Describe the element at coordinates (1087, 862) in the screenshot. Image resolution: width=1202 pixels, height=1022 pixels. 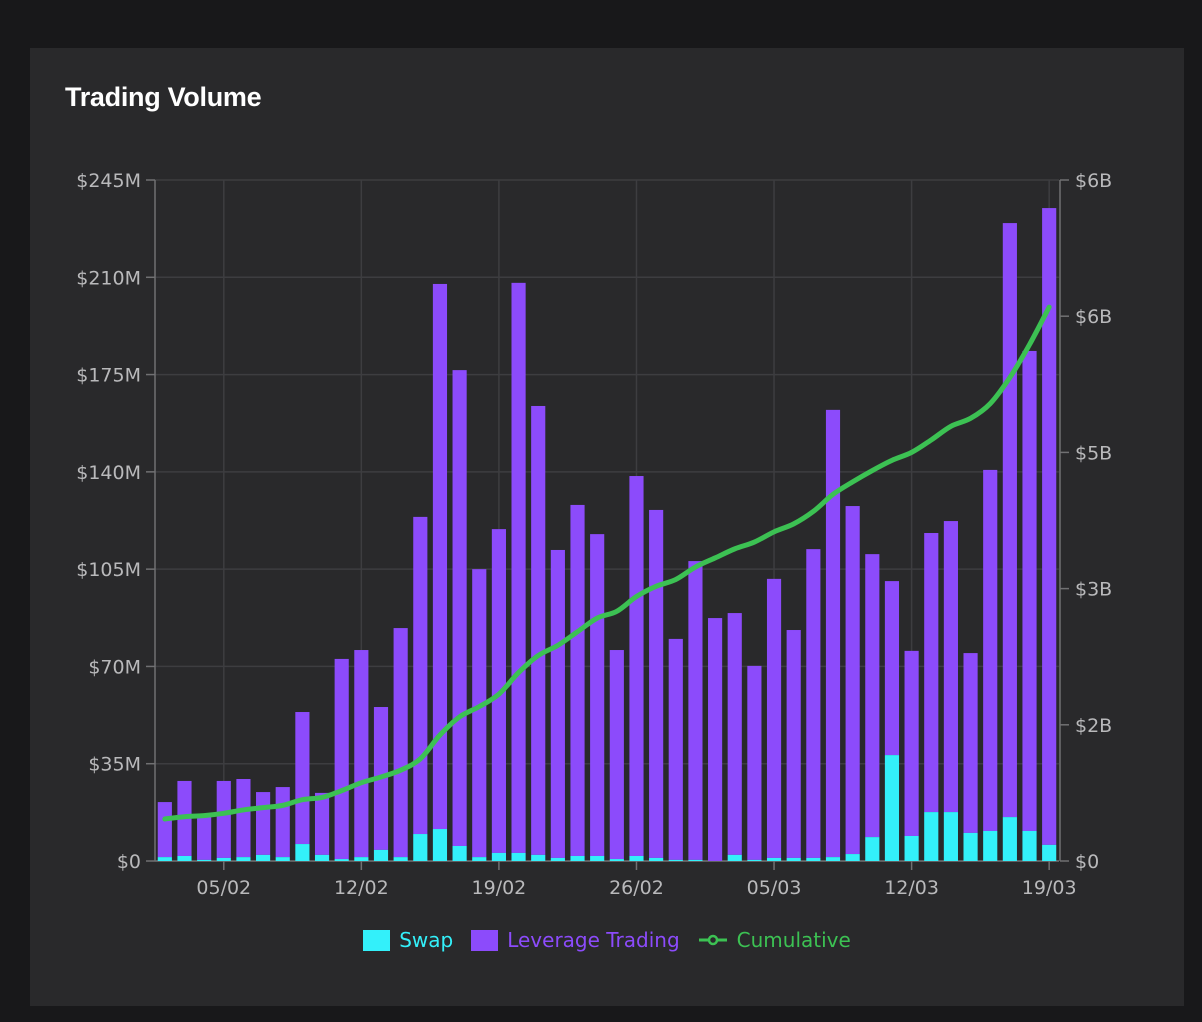
I see `right-tick-label: $0` at that location.